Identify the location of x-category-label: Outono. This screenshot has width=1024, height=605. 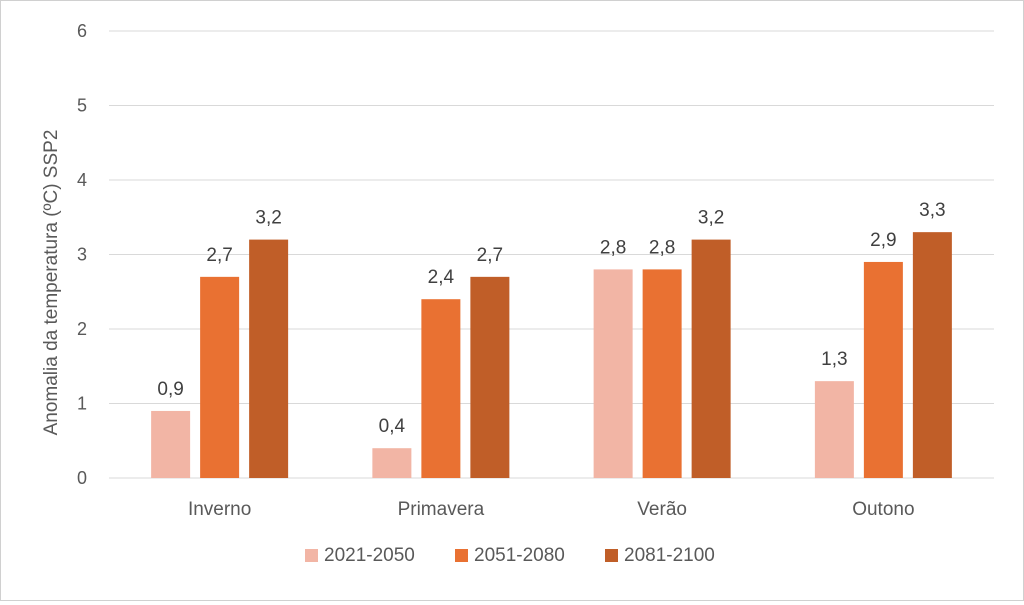
(883, 509).